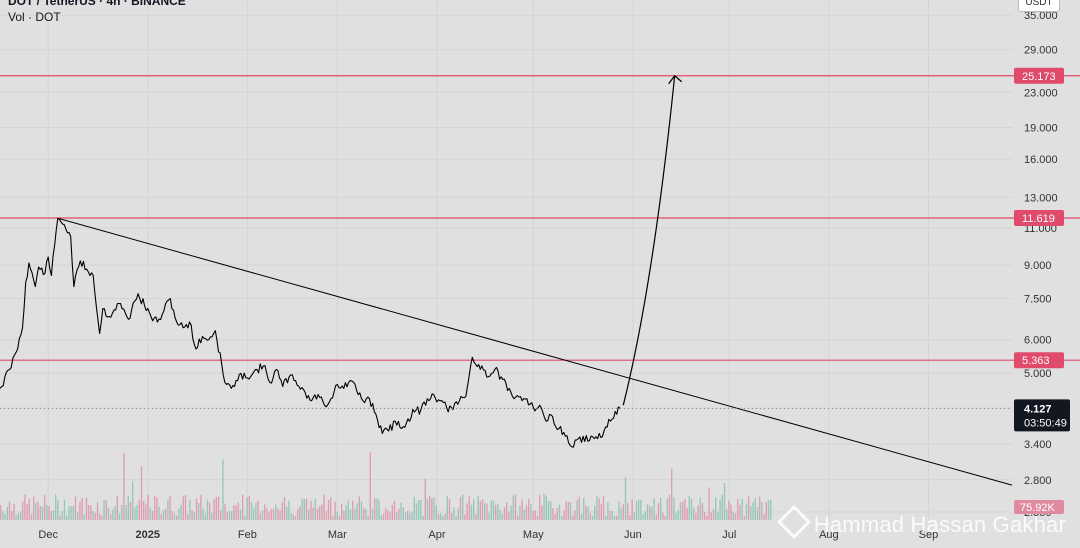 The width and height of the screenshot is (1080, 548). Describe the element at coordinates (649, 240) in the screenshot. I see `projection-arrow-line` at that location.